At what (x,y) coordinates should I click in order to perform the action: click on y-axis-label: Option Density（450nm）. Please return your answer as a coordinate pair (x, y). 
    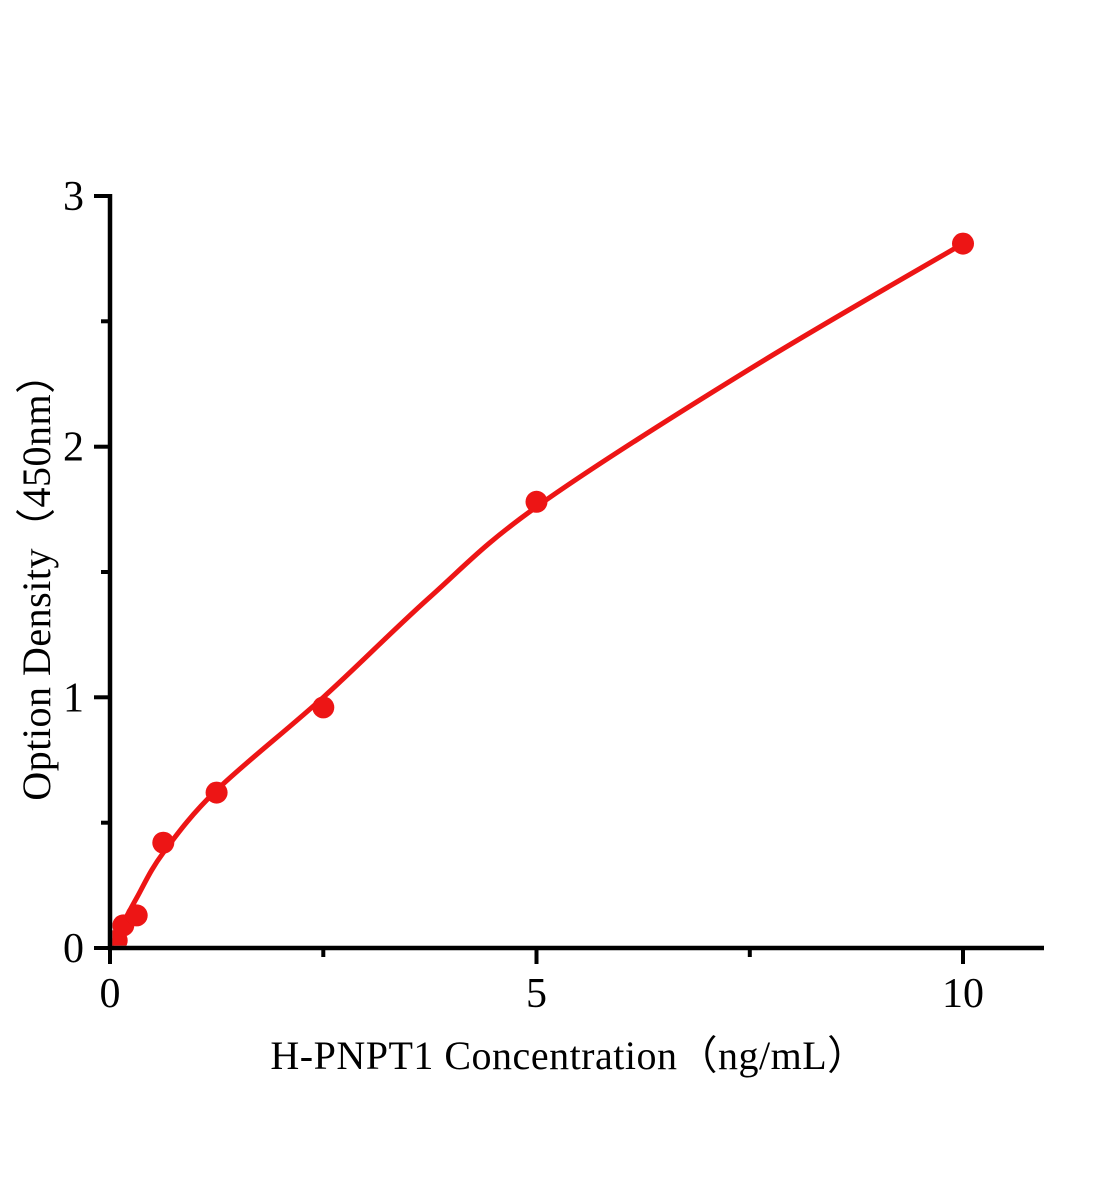
    Looking at the image, I should click on (36, 577).